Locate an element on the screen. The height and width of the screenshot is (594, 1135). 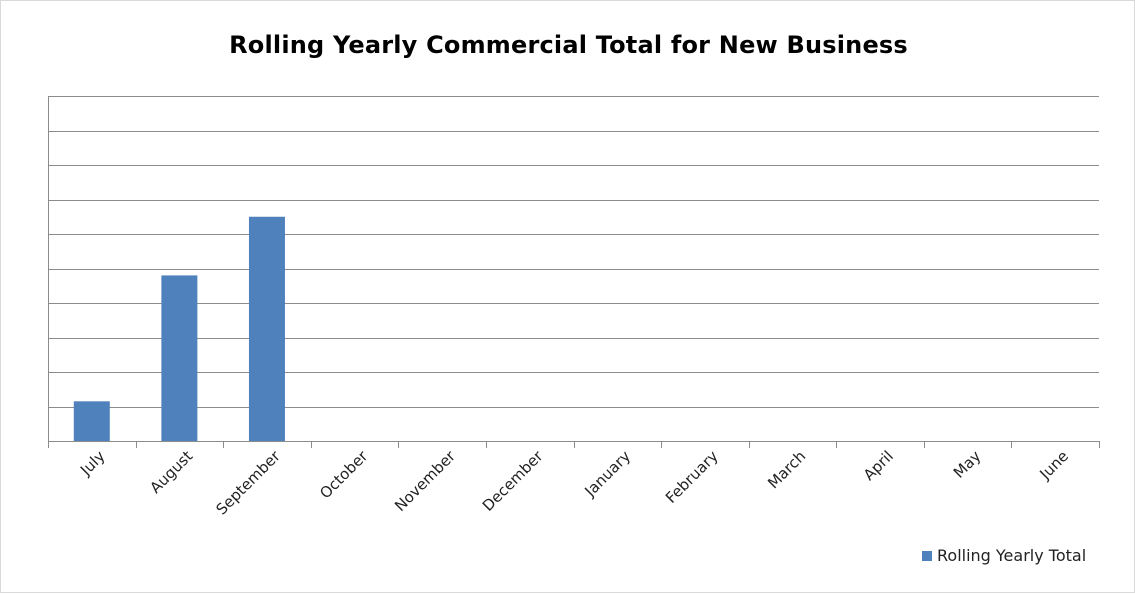
legend-swatch is located at coordinates (927, 555).